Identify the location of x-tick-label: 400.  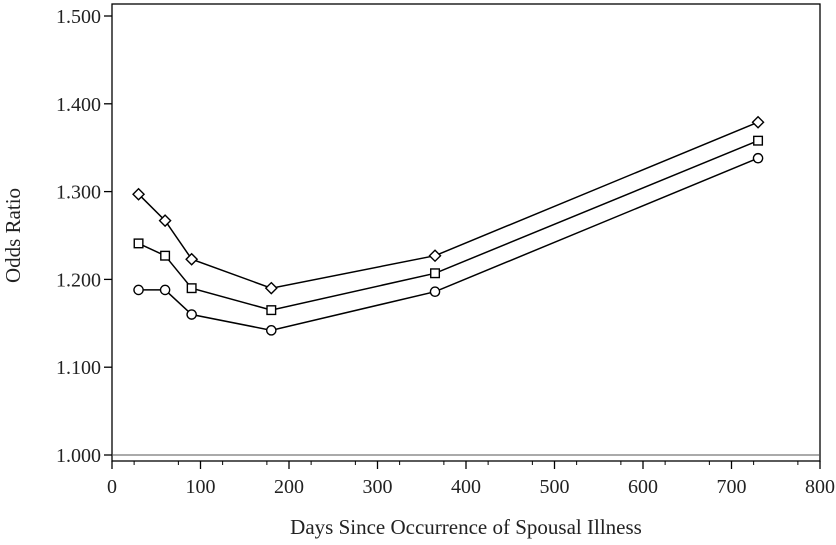
(466, 487).